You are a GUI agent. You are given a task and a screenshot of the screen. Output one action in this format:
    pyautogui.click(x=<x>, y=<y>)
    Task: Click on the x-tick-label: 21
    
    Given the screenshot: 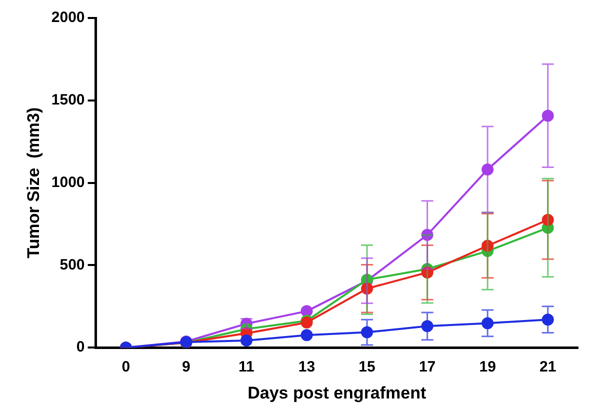 What is the action you would take?
    pyautogui.click(x=548, y=367)
    